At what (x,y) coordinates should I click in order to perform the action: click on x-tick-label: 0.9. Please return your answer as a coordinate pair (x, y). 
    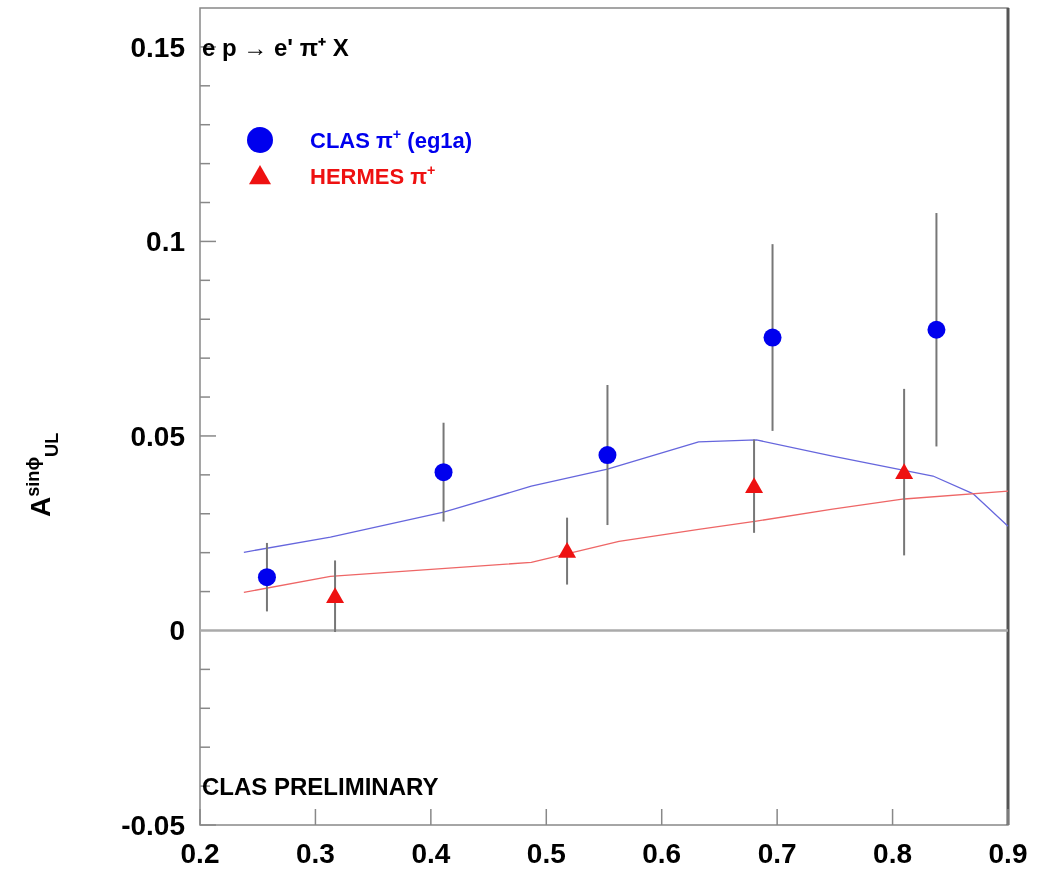
    Looking at the image, I should click on (1008, 853).